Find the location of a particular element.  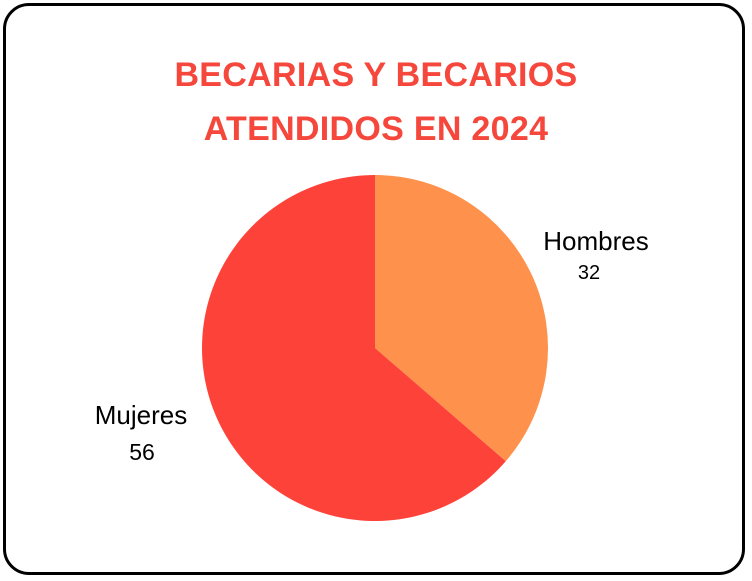

slice-label-hombres: Hombres is located at coordinates (595, 241).